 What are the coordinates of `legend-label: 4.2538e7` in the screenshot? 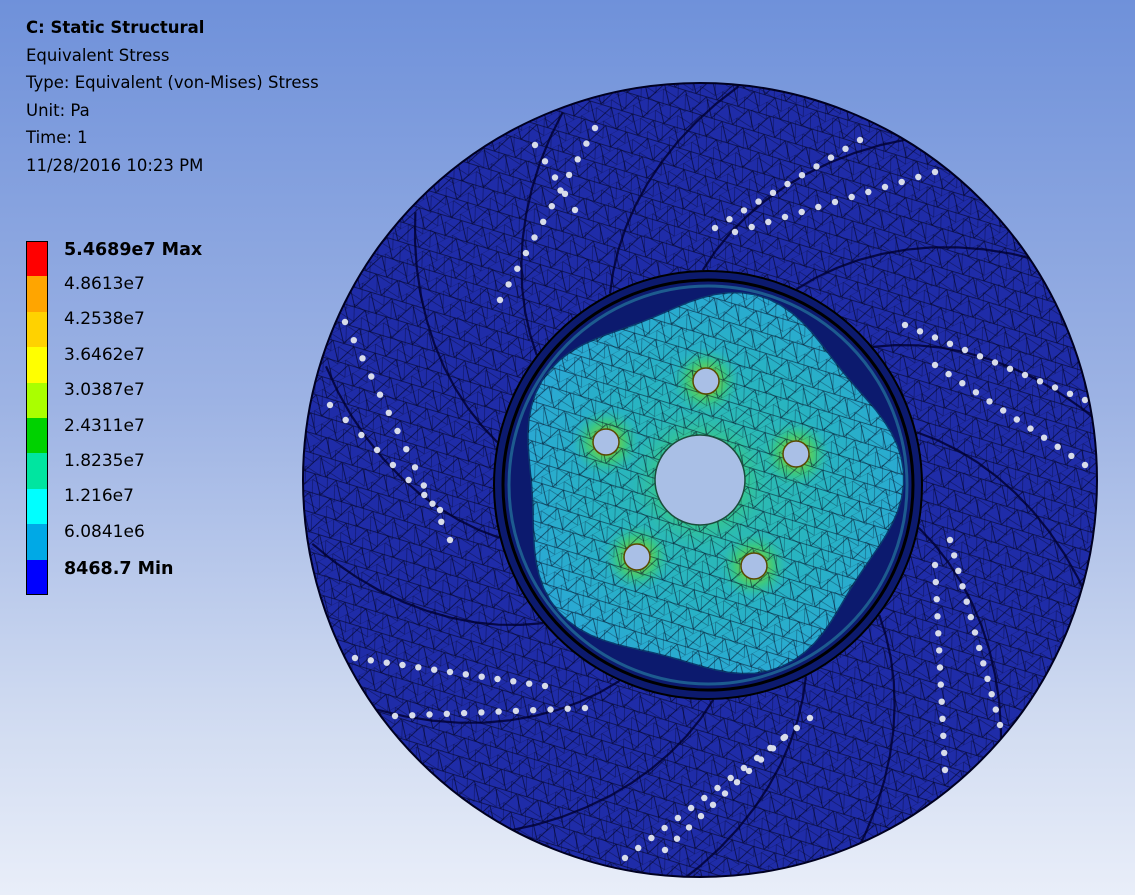 It's located at (104, 319).